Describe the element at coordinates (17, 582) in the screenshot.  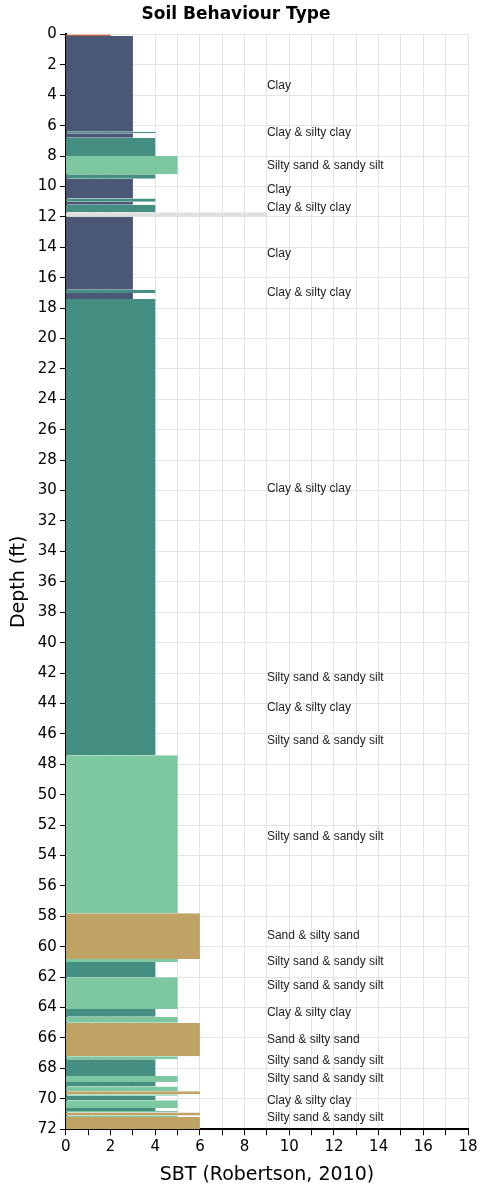
I see `y-axis-title: Depth (ft)` at that location.